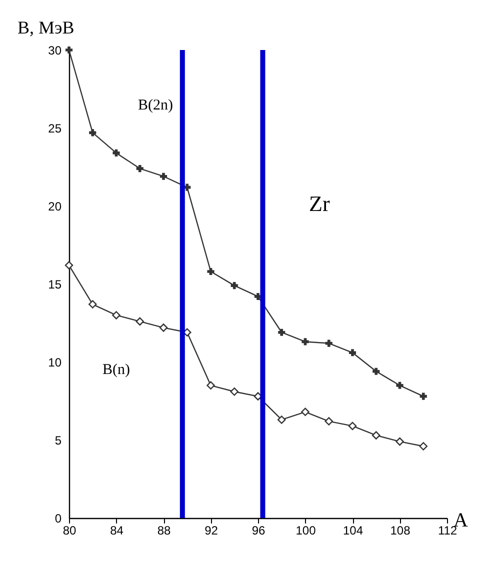 The image size is (499, 584). What do you see at coordinates (211, 531) in the screenshot?
I see `x-tick-label: 92` at bounding box center [211, 531].